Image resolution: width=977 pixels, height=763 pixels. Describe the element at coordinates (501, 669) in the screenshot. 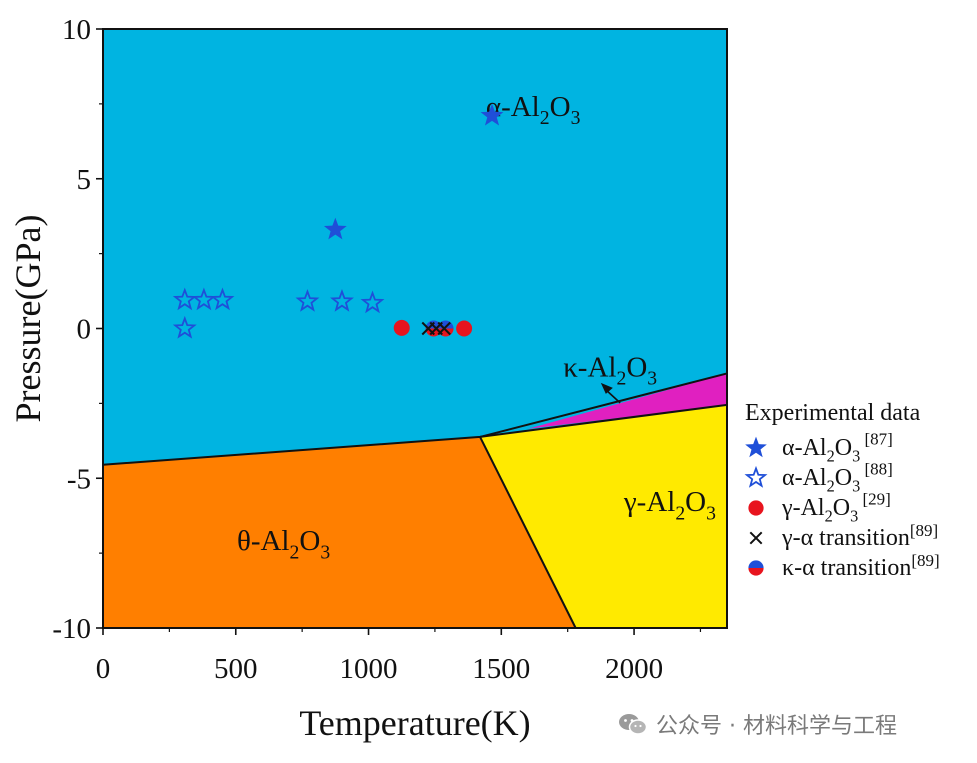

I see `x-tick-label: 1500` at that location.